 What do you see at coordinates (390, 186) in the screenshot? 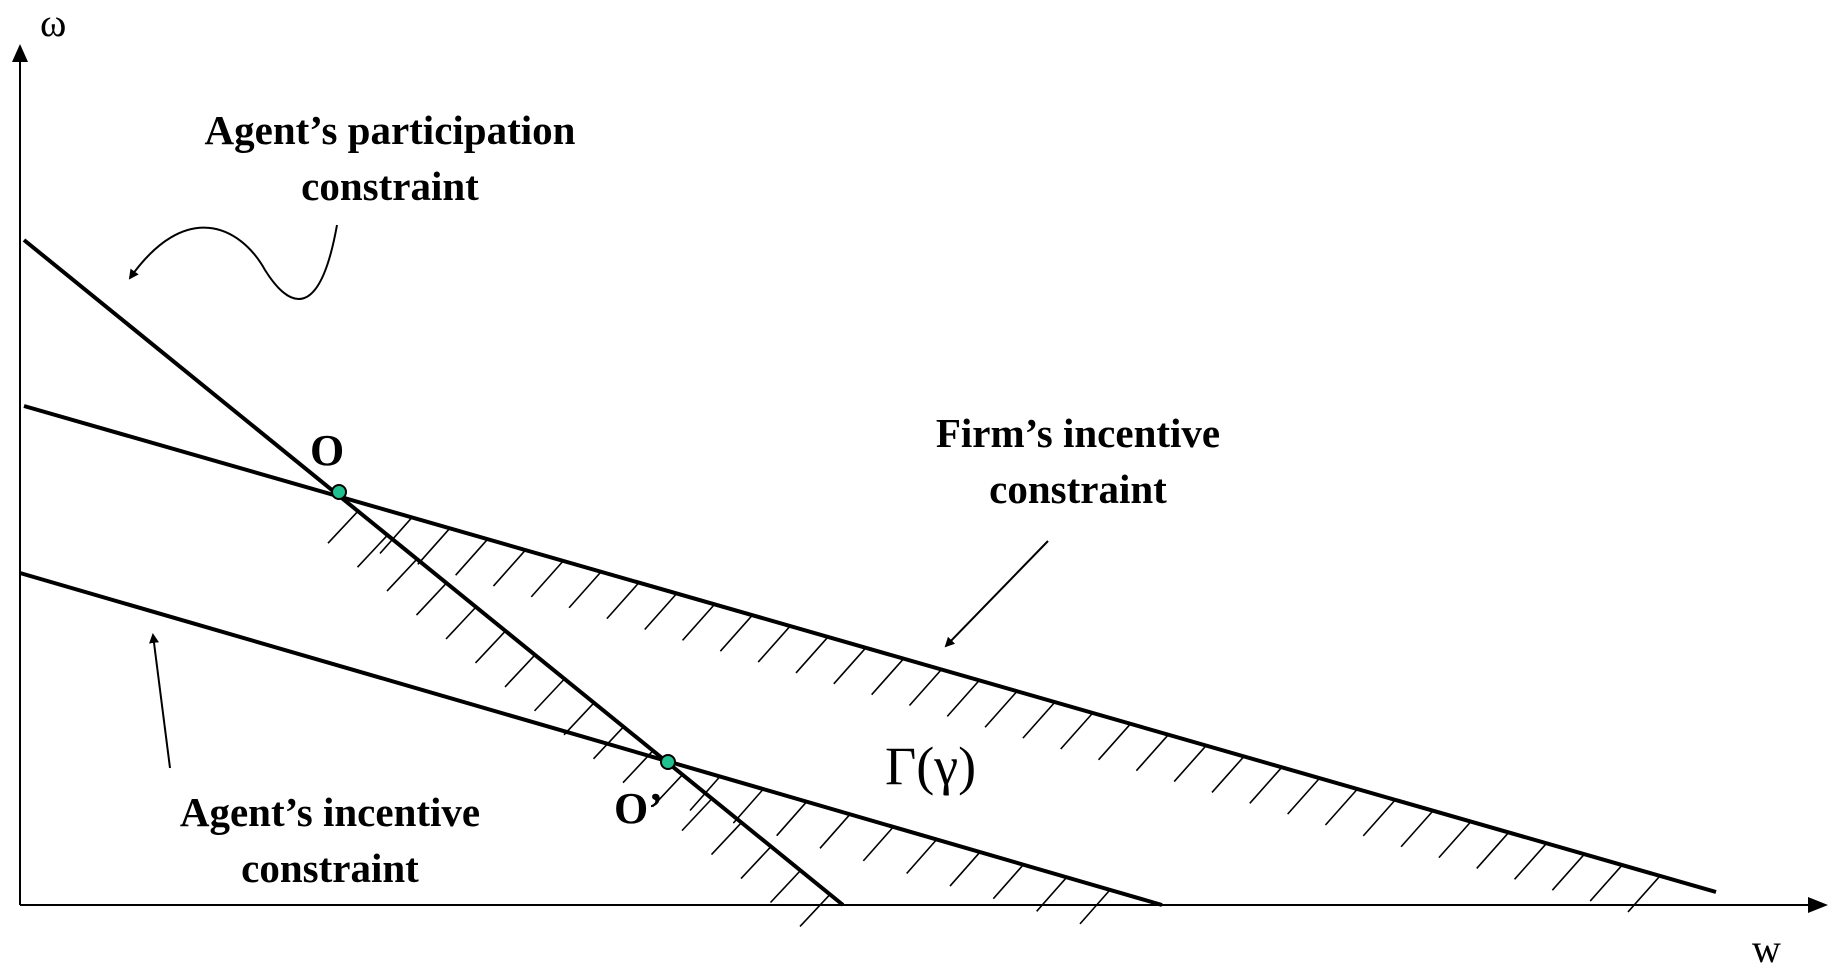
I see `participation-annotation-line2: constraint` at bounding box center [390, 186].